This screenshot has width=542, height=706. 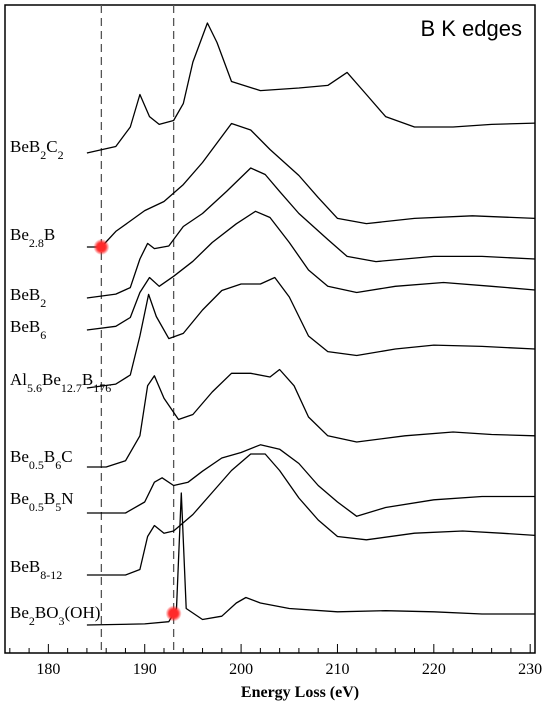 I want to click on series-label: Be2BO3(OH), so click(x=55, y=615).